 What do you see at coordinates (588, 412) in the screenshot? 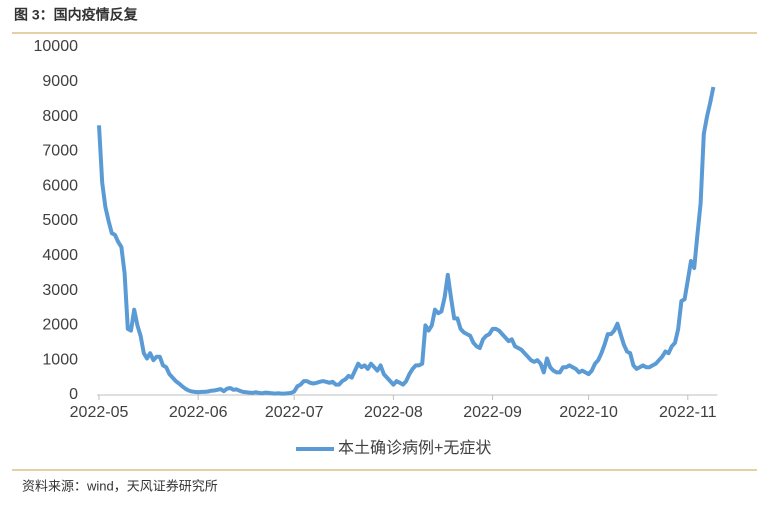
I see `x-tick-label: 2022-10` at bounding box center [588, 412].